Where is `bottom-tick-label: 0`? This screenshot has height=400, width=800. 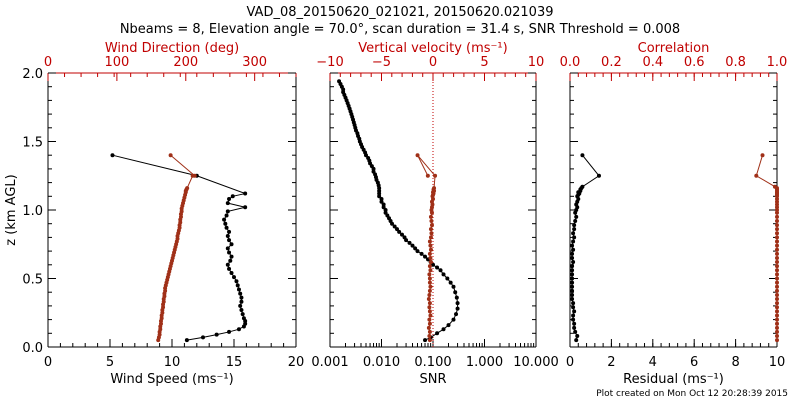
bottom-tick-label: 0 is located at coordinates (48, 362).